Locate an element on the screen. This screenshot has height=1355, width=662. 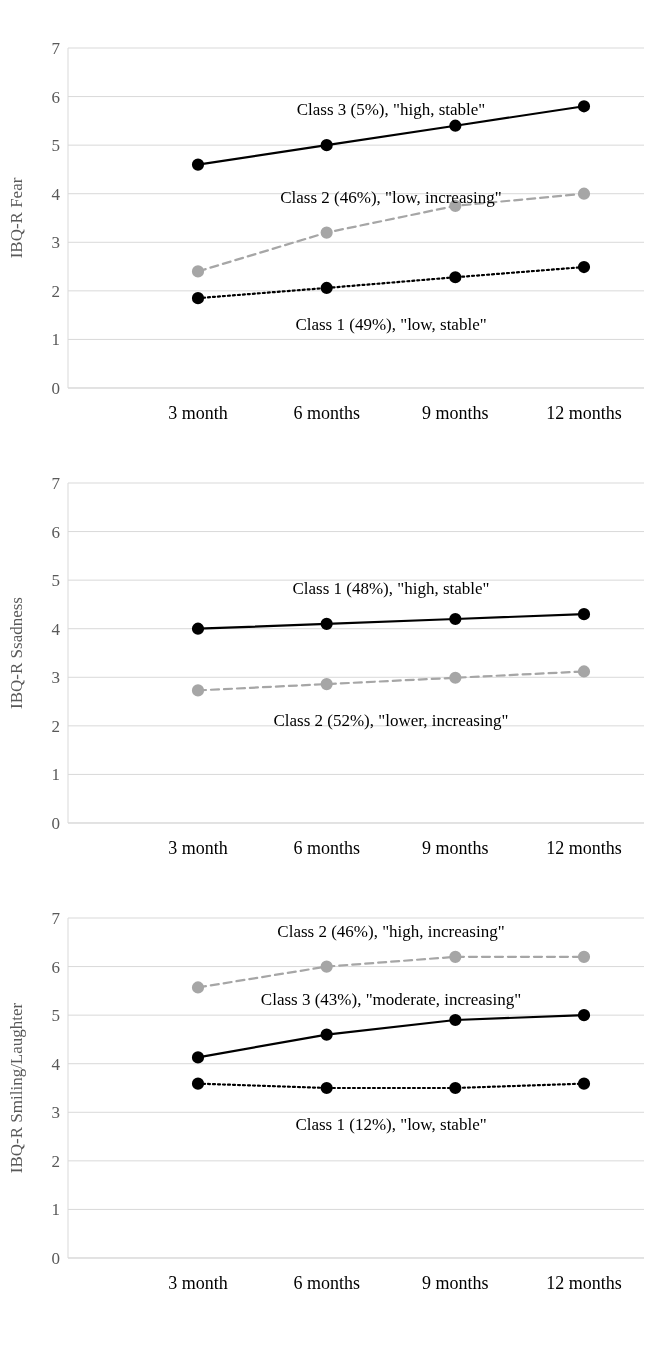
y-axis-title: IBQ-R Fear is located at coordinates (17, 218).